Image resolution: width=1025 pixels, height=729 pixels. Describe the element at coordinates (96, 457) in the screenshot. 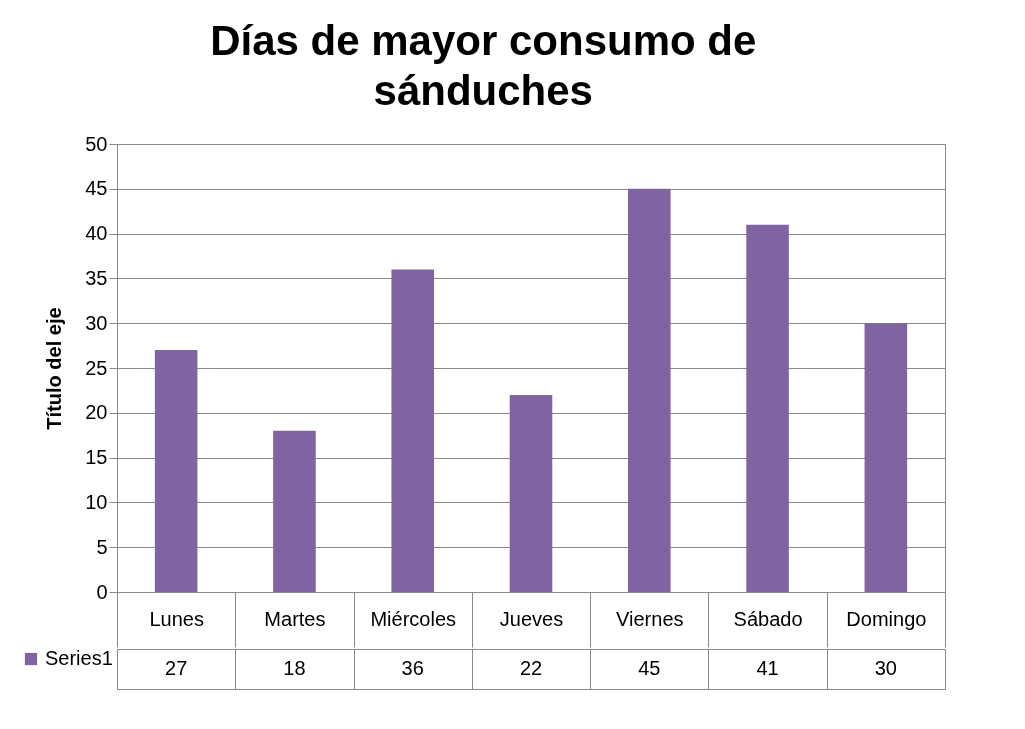

I see `y-tick-label: 15` at that location.